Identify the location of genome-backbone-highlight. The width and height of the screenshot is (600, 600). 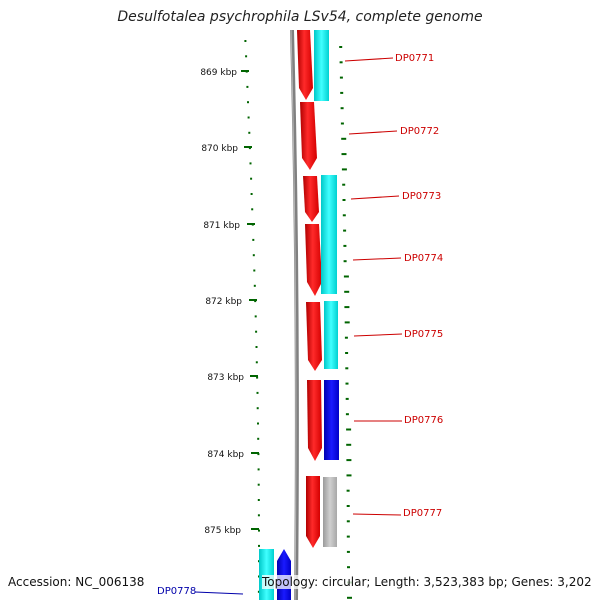
(293, 314).